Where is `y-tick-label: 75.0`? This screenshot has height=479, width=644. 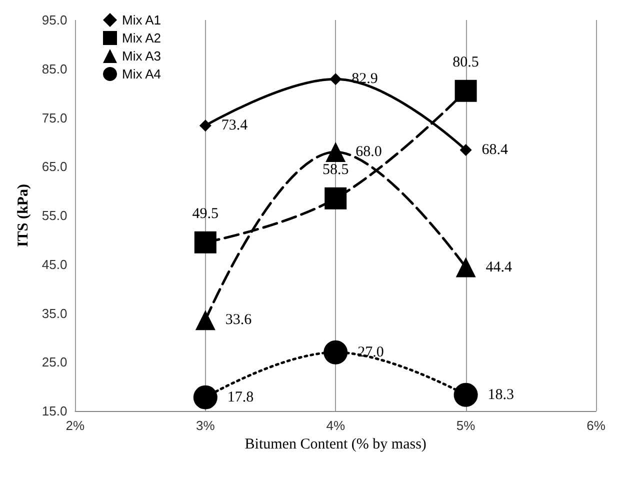
y-tick-label: 75.0 is located at coordinates (55, 118).